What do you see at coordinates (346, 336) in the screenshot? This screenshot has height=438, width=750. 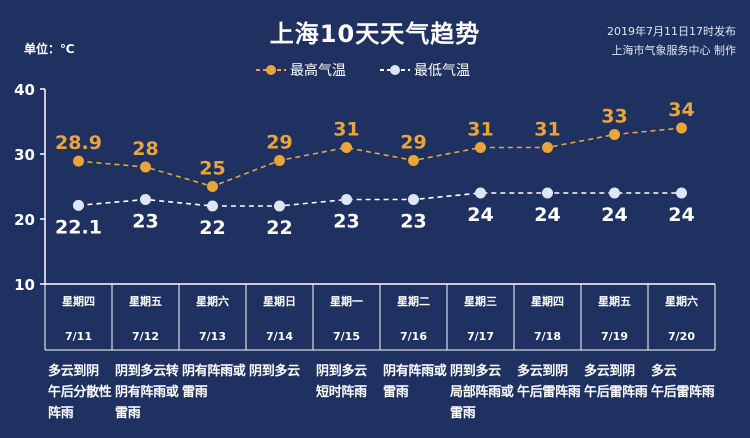 I see `x-date-label: 7/15` at bounding box center [346, 336].